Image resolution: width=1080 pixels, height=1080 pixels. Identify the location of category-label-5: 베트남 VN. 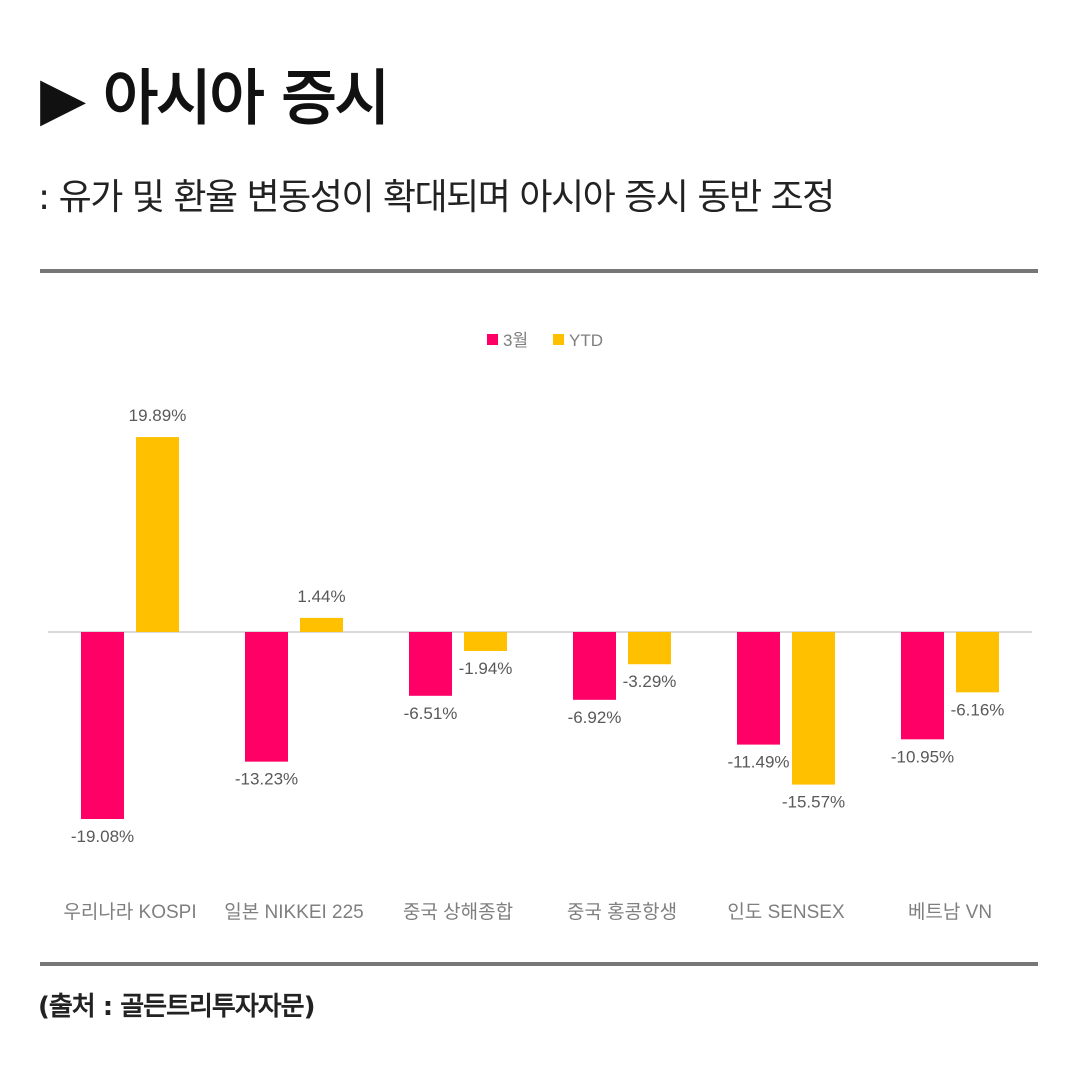
(950, 912).